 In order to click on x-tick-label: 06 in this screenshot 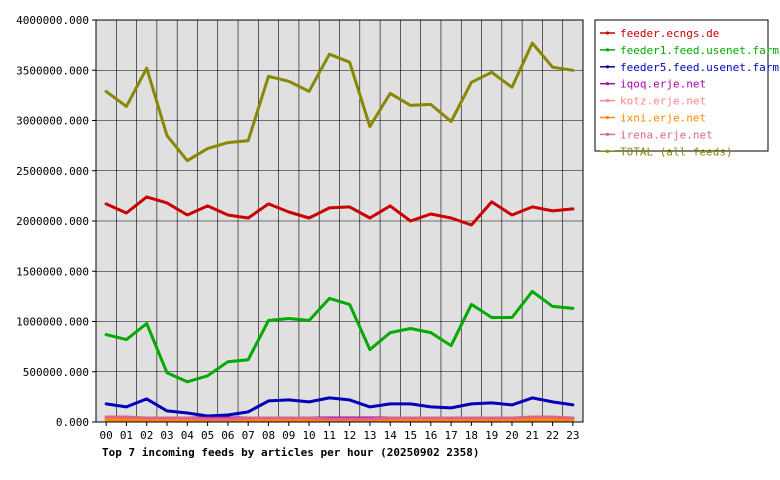, I will do `click(227, 435)`.